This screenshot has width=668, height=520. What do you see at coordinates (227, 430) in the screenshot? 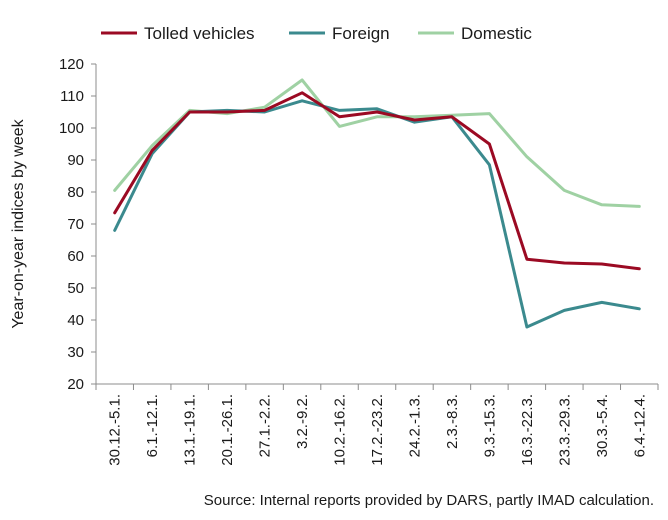
I see `x-tick-label: 20.1.-26.1.` at bounding box center [227, 430].